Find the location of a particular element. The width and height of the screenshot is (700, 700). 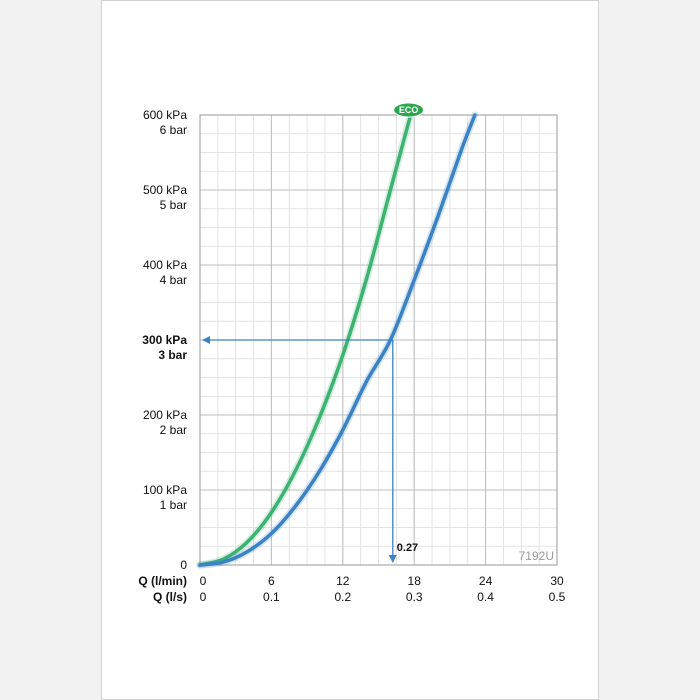

x-tick-label-lmin: 0 is located at coordinates (203, 581).